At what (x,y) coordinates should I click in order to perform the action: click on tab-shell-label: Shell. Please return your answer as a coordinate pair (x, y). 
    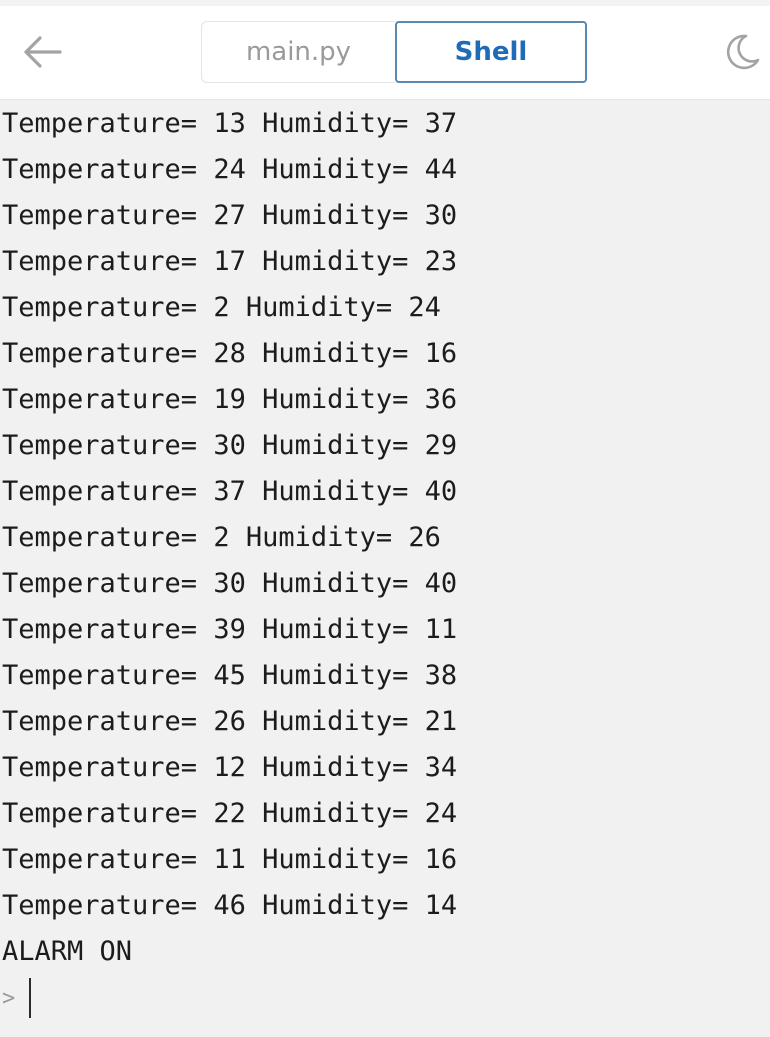
    Looking at the image, I should click on (491, 52).